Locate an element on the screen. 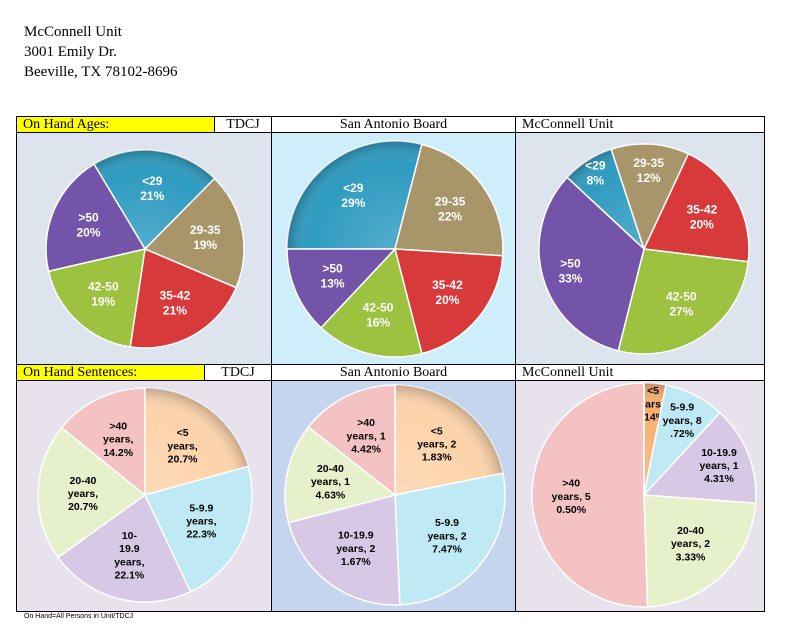 Image resolution: width=810 pixels, height=642 pixels. mc-sentences-label-1: 5-9.9 years, 8.72% is located at coordinates (682, 421).